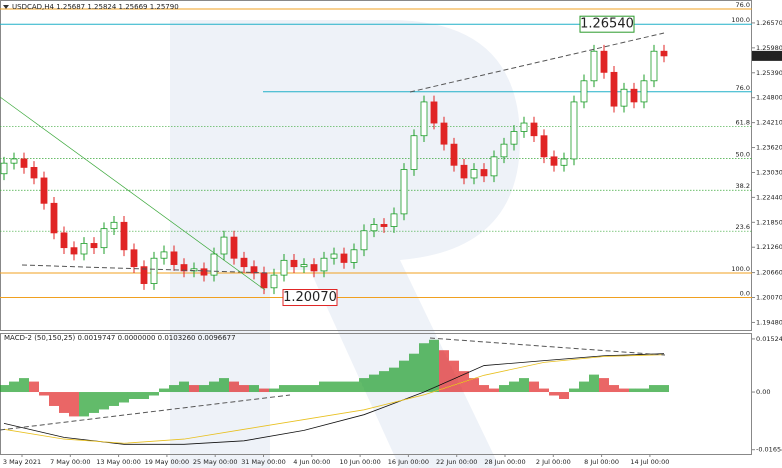 The image size is (782, 468). I want to click on x-tick-label: 16 Jun 00:00, so click(408, 462).